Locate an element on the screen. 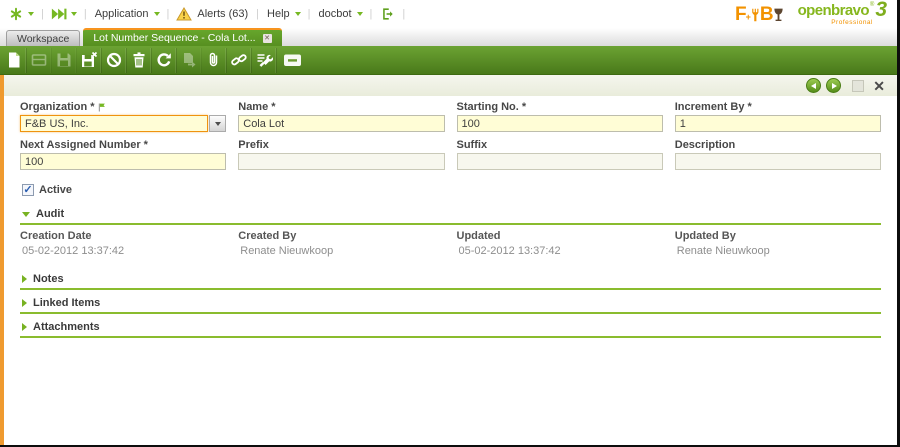 The height and width of the screenshot is (447, 900). collapse-form-button is located at coordinates (292, 60).